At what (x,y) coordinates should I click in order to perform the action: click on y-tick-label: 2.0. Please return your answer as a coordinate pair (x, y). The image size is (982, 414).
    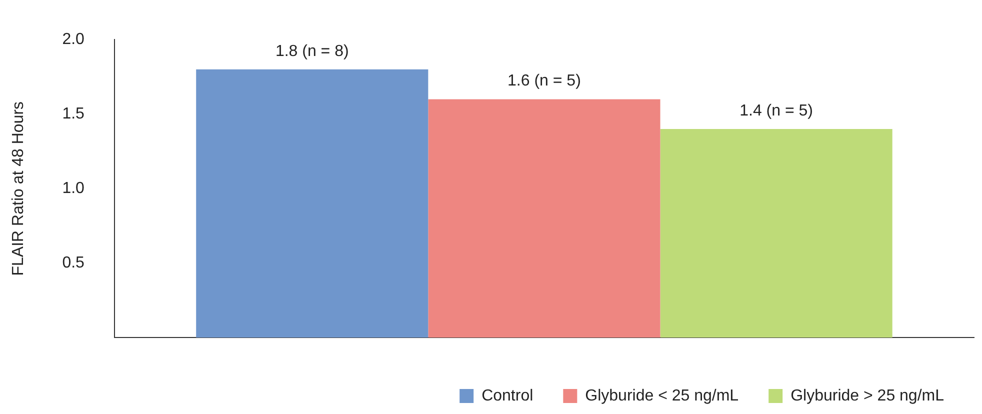
    Looking at the image, I should click on (73, 39).